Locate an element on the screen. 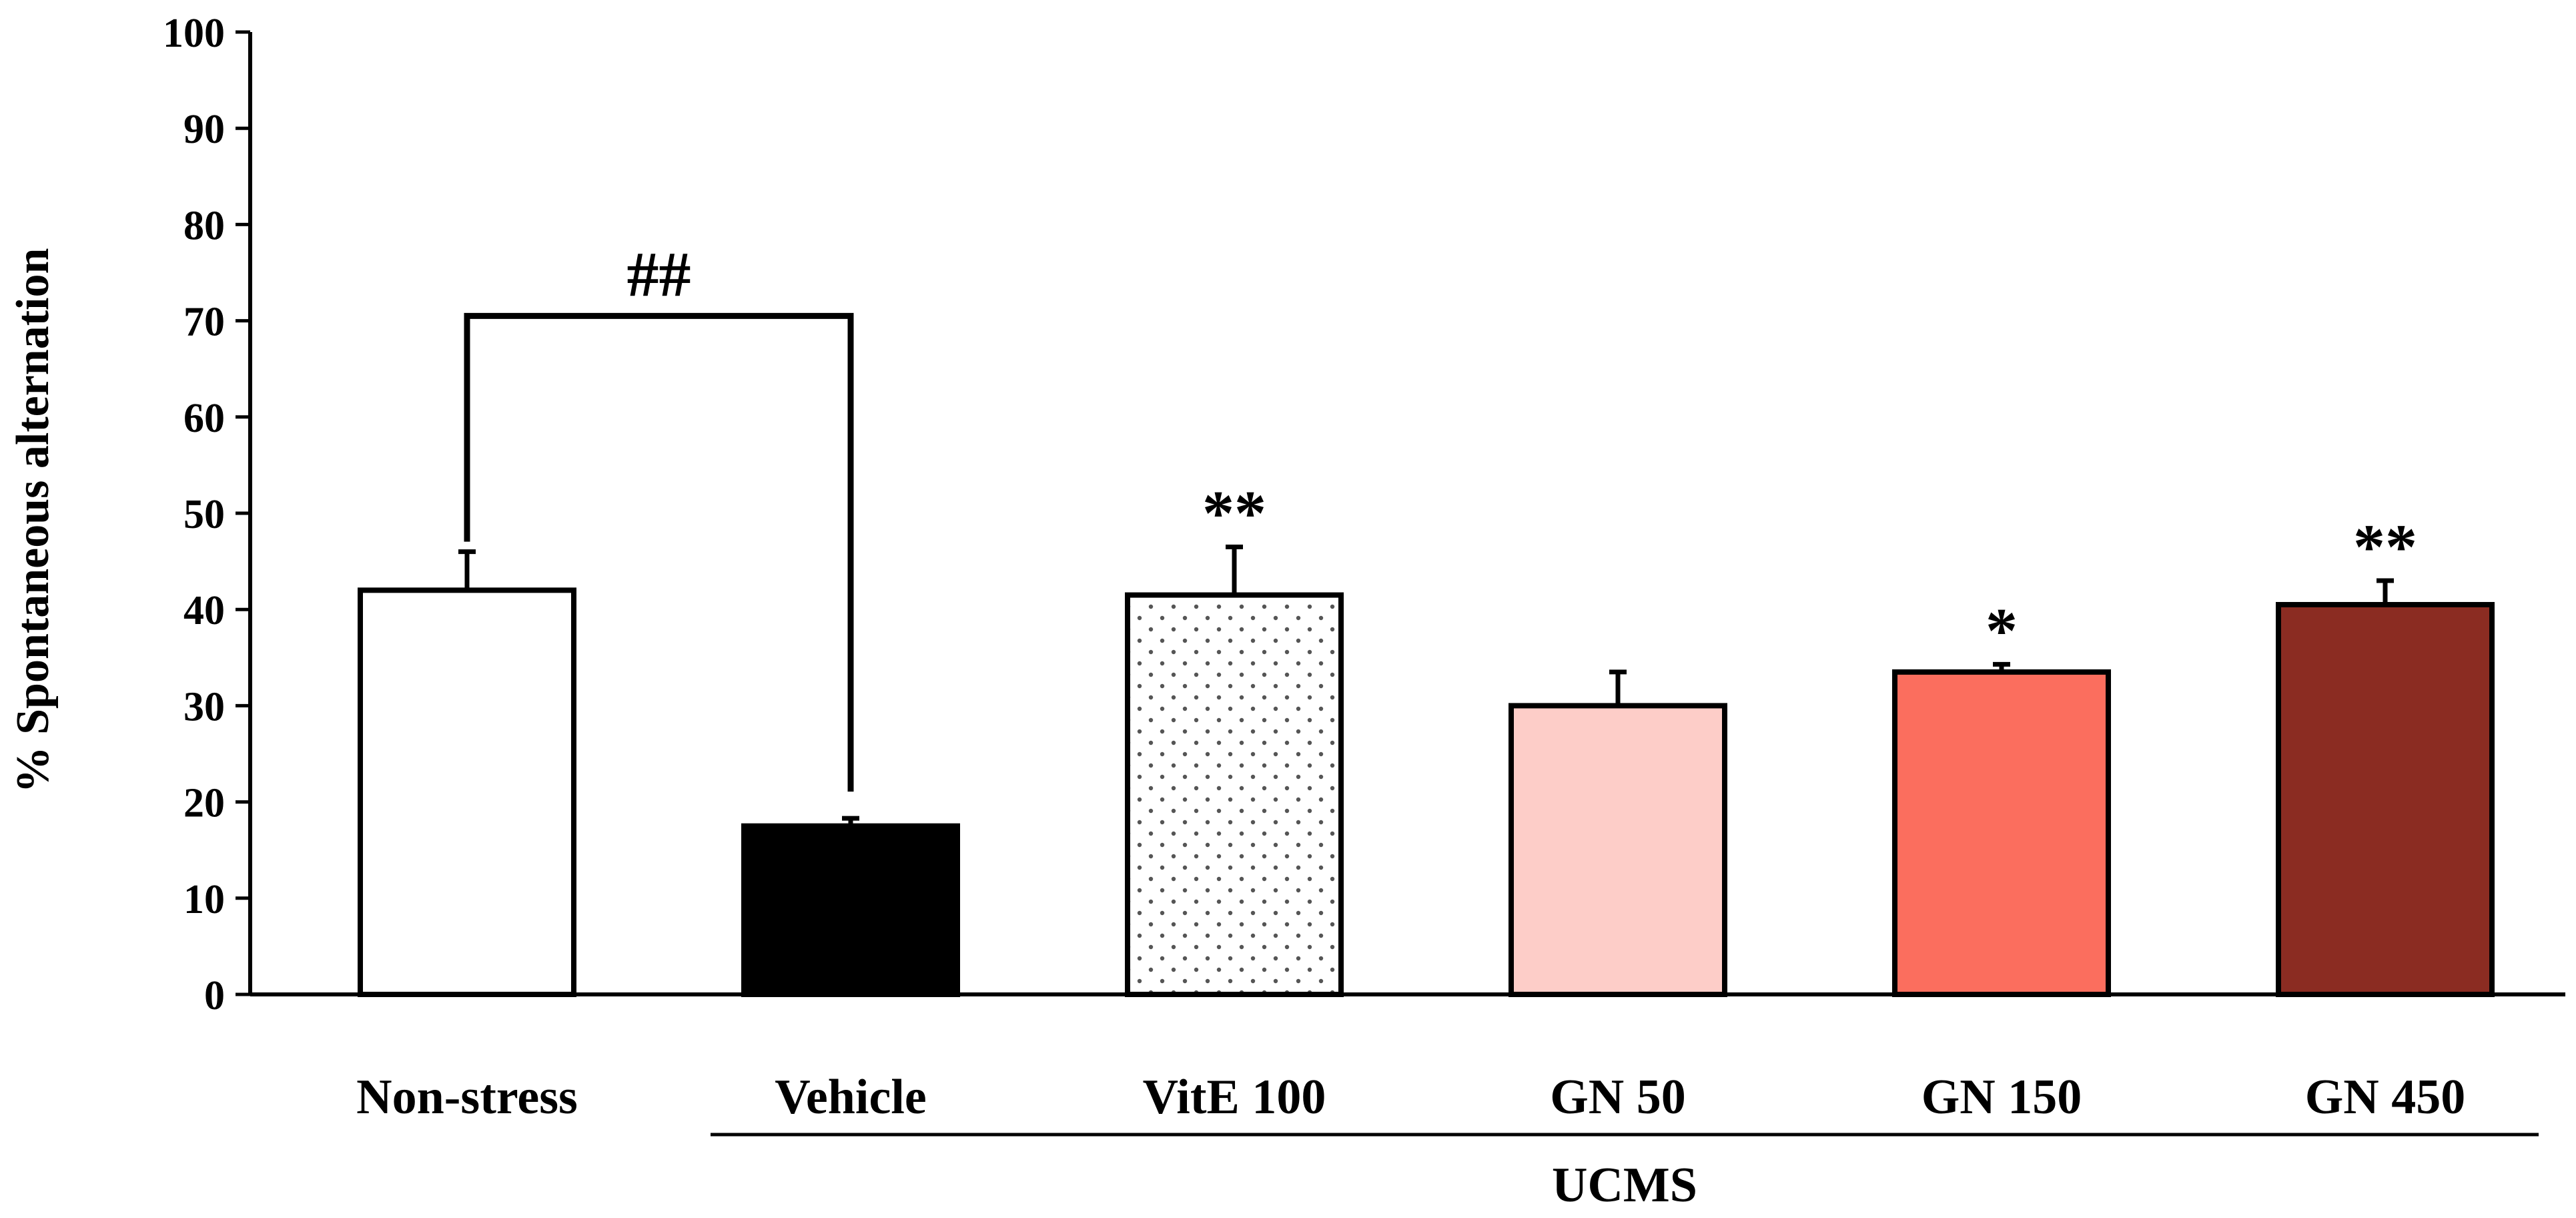 The width and height of the screenshot is (2576, 1218). category-label: GN 450 is located at coordinates (2385, 1097).